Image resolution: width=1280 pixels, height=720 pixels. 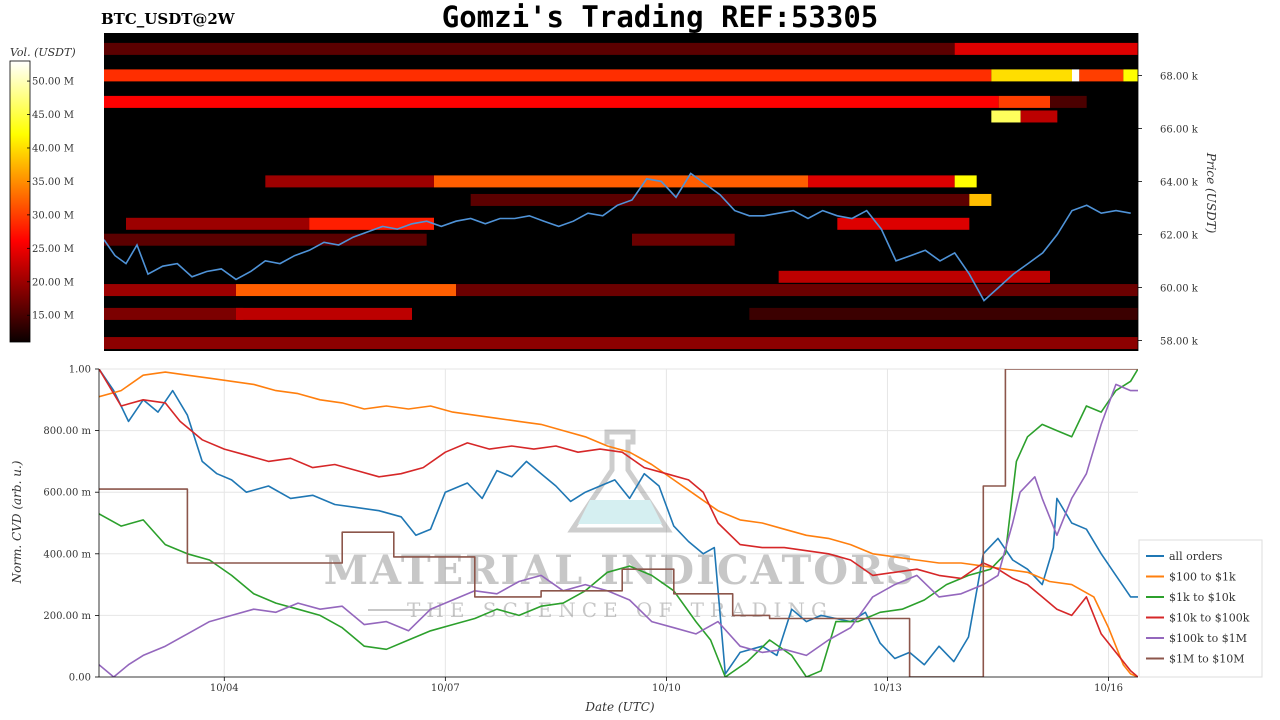 I want to click on legend-box, so click(x=1200, y=608).